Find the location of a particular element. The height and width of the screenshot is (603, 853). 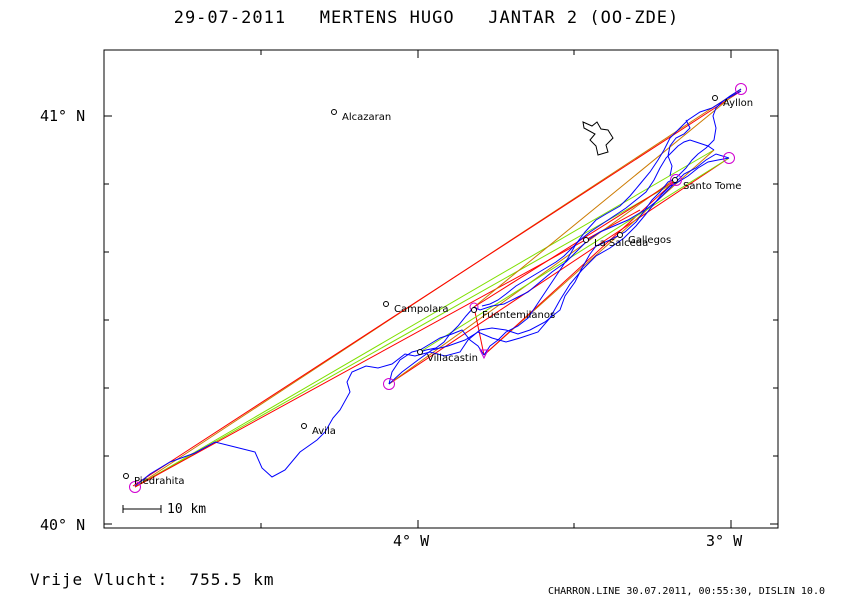

lon-label-3w: 3° W is located at coordinates (724, 541).